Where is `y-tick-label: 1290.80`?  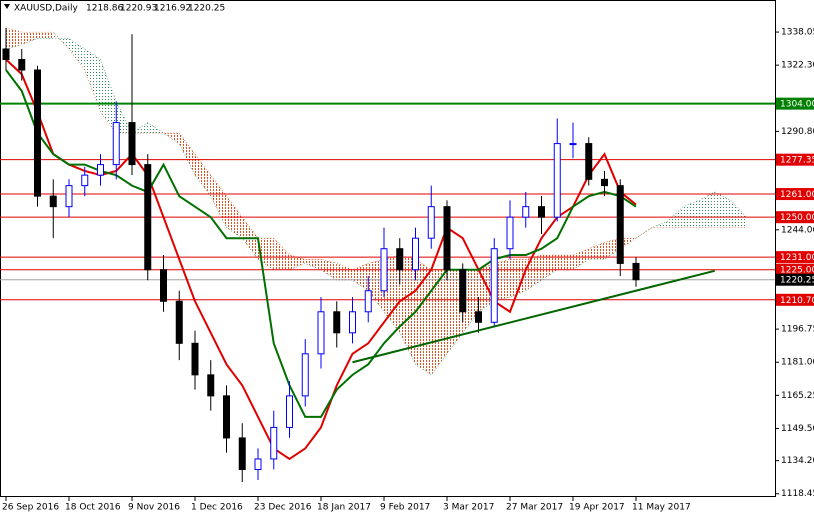
y-tick-label: 1290.80 is located at coordinates (797, 132).